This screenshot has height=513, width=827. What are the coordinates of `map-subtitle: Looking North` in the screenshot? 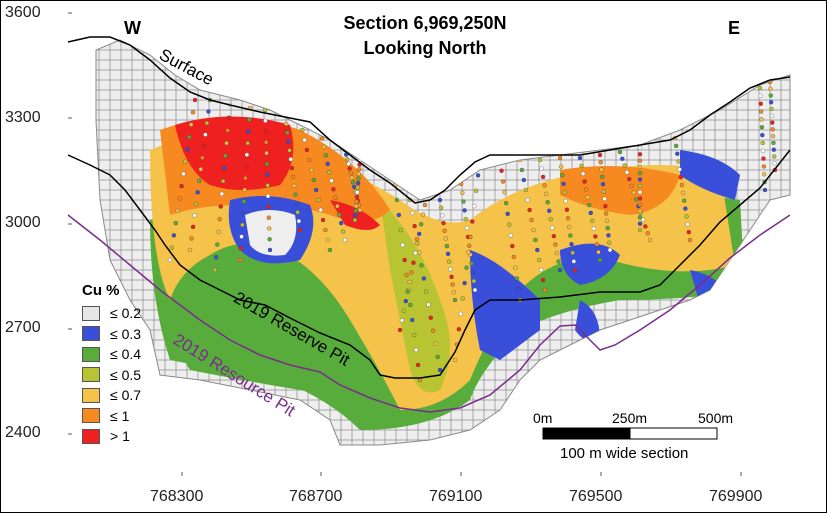 It's located at (425, 48).